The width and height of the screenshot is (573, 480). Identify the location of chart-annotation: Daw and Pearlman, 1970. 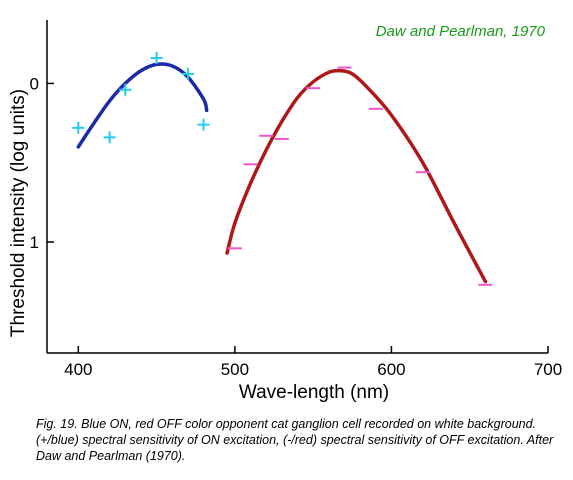
(461, 31).